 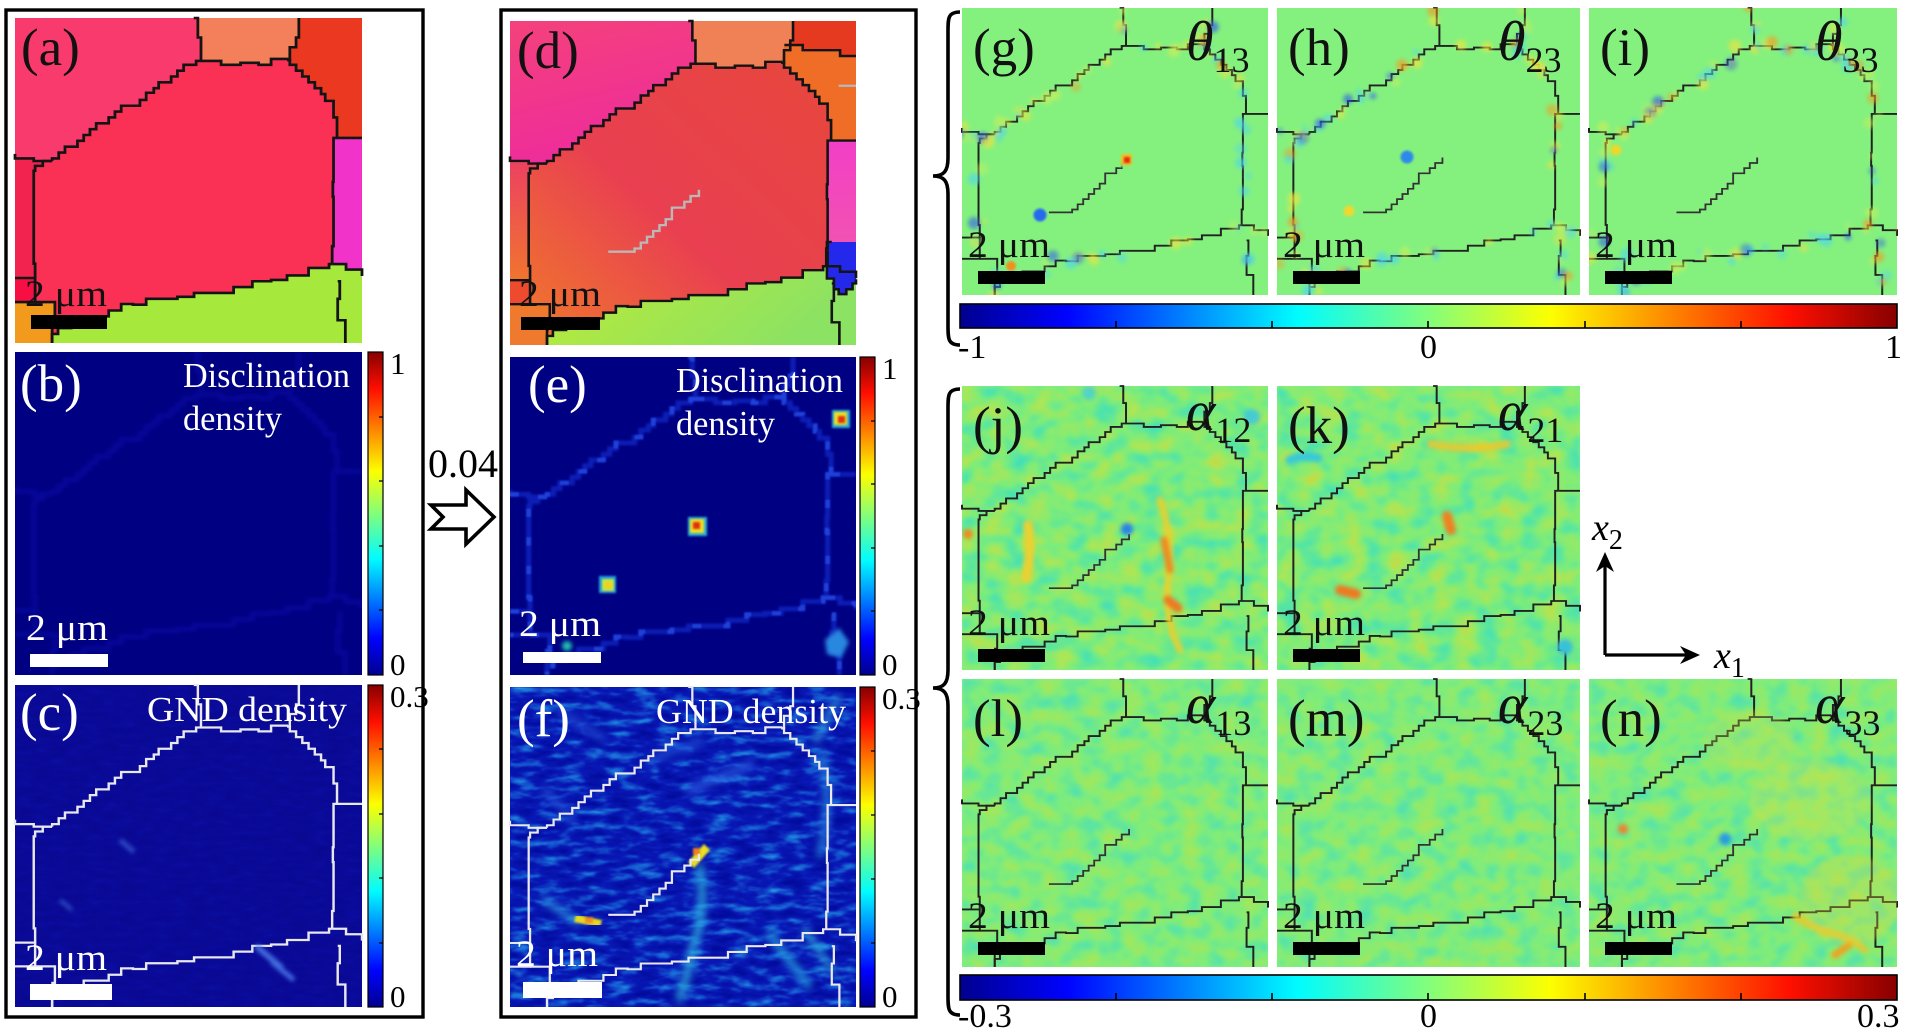 I want to click on svg-text: θ33, so click(x=1847, y=45).